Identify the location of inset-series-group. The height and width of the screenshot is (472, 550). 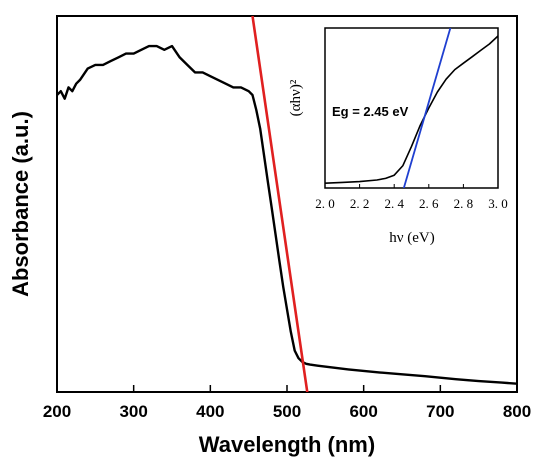
(411, 108).